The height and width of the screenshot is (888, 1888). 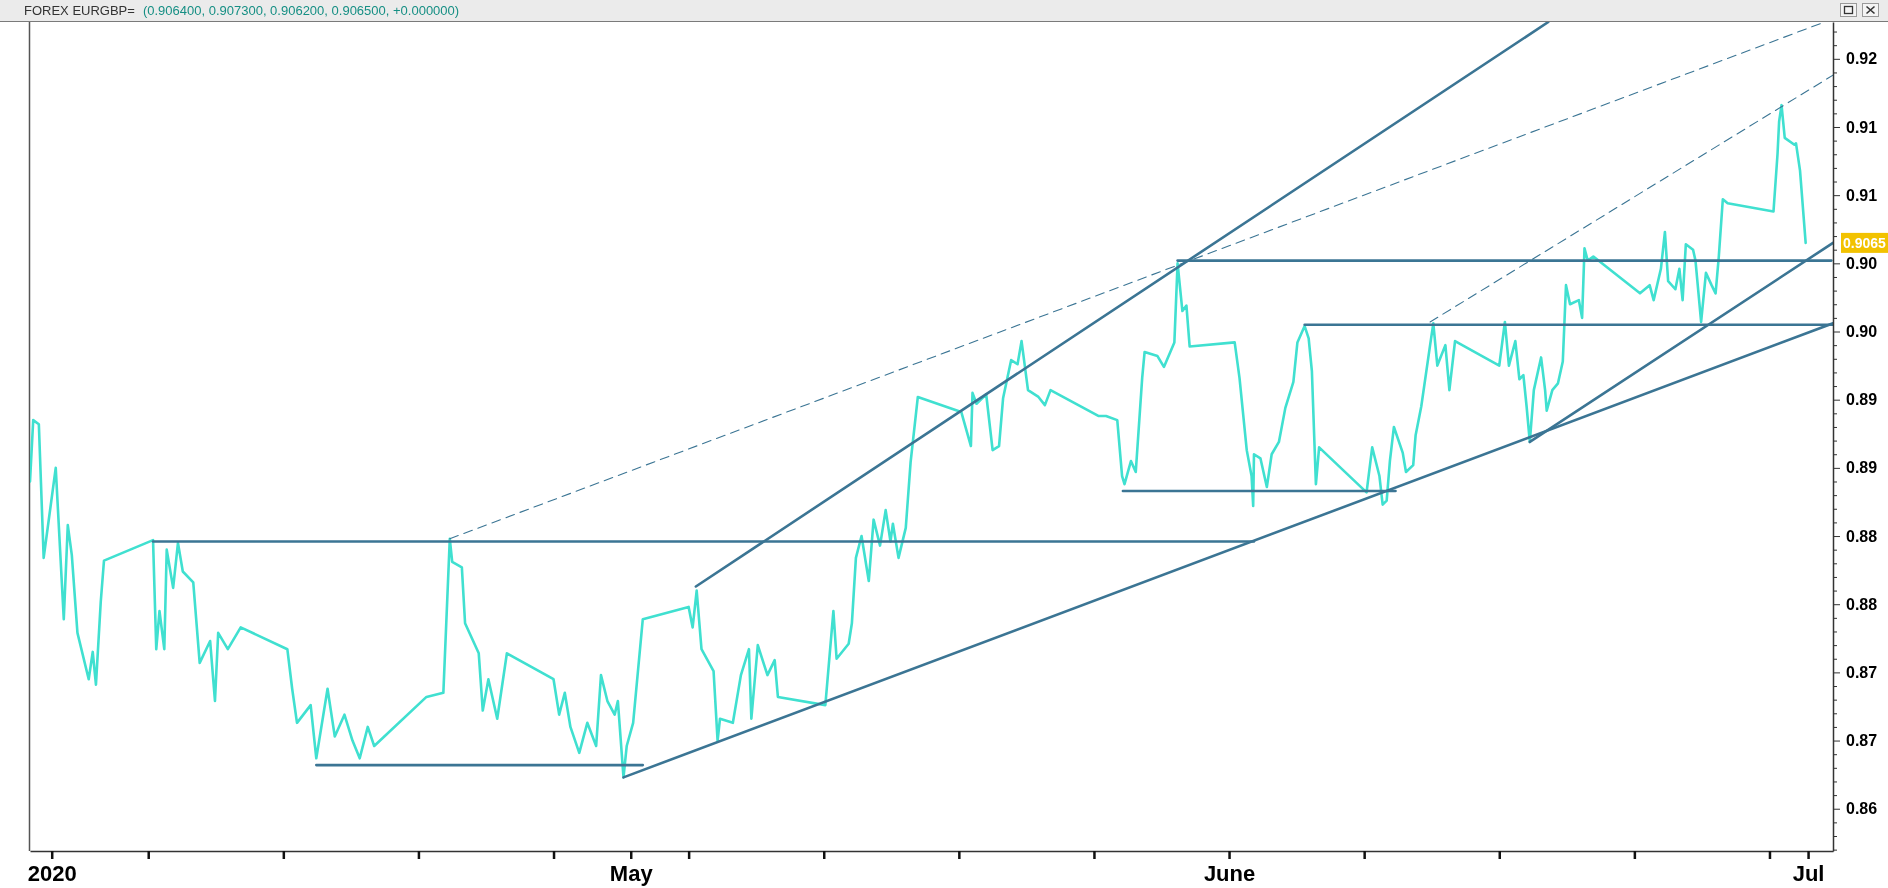 I want to click on x-tick-label: May, so click(x=631, y=873).